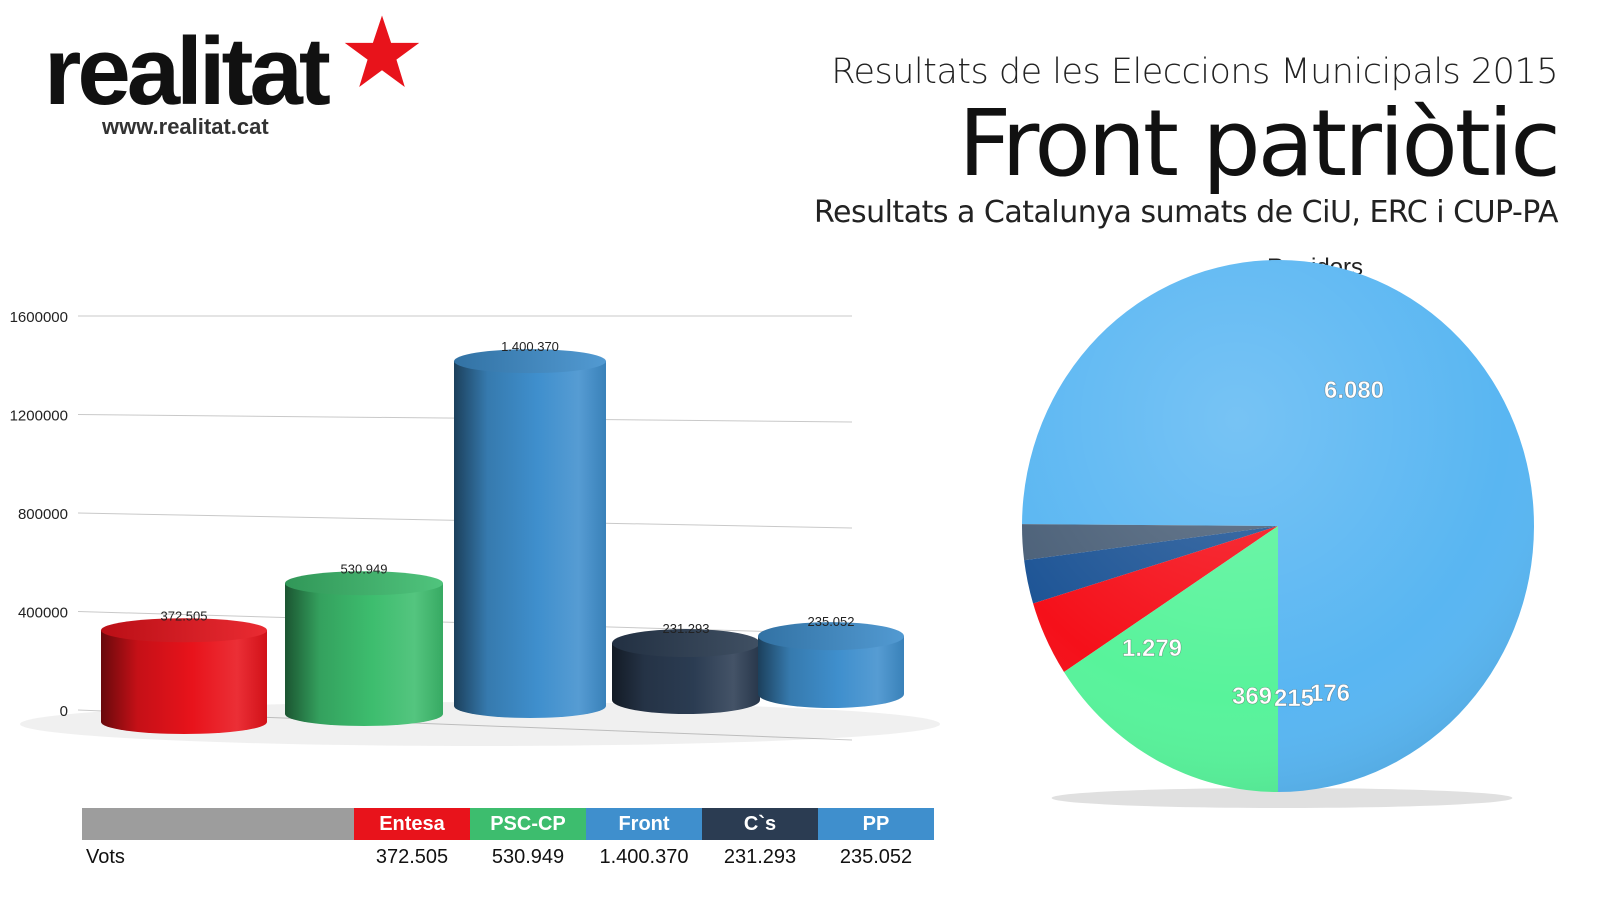  Describe the element at coordinates (105, 857) in the screenshot. I see `votes-row-label: Vots` at that location.